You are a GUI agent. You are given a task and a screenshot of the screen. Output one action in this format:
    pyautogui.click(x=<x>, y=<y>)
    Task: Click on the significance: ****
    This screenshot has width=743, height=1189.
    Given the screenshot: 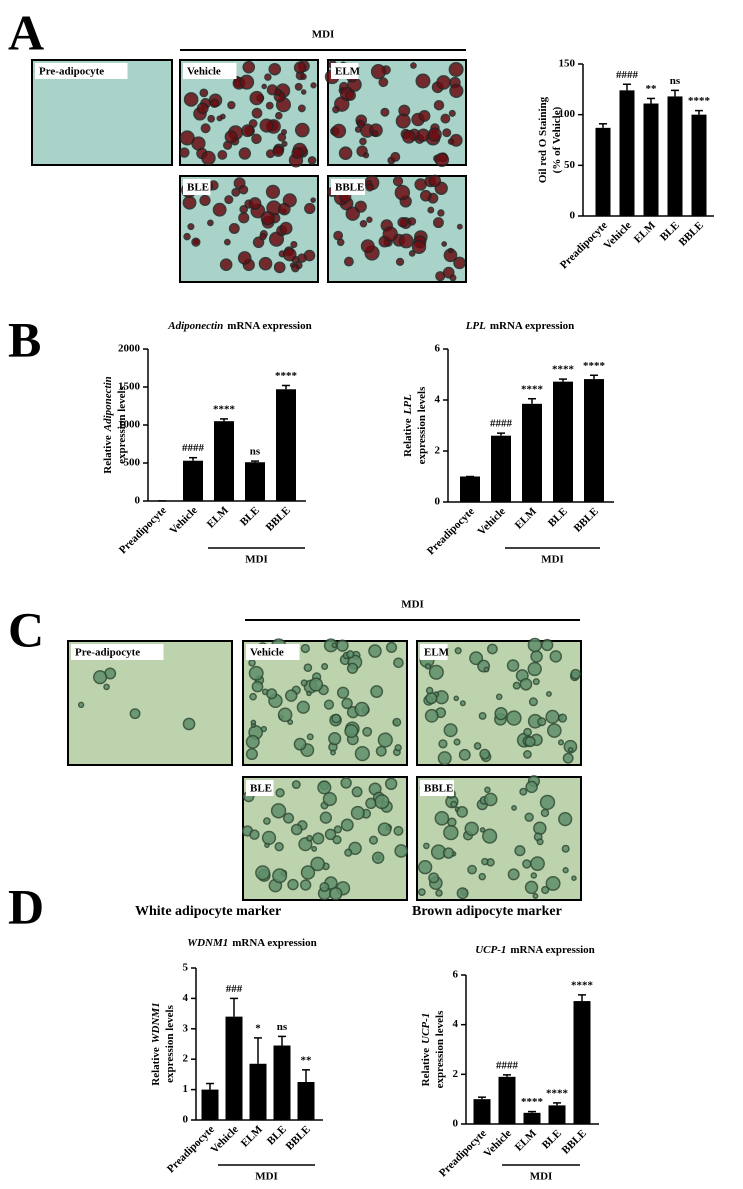 What is the action you would take?
    pyautogui.click(x=582, y=985)
    